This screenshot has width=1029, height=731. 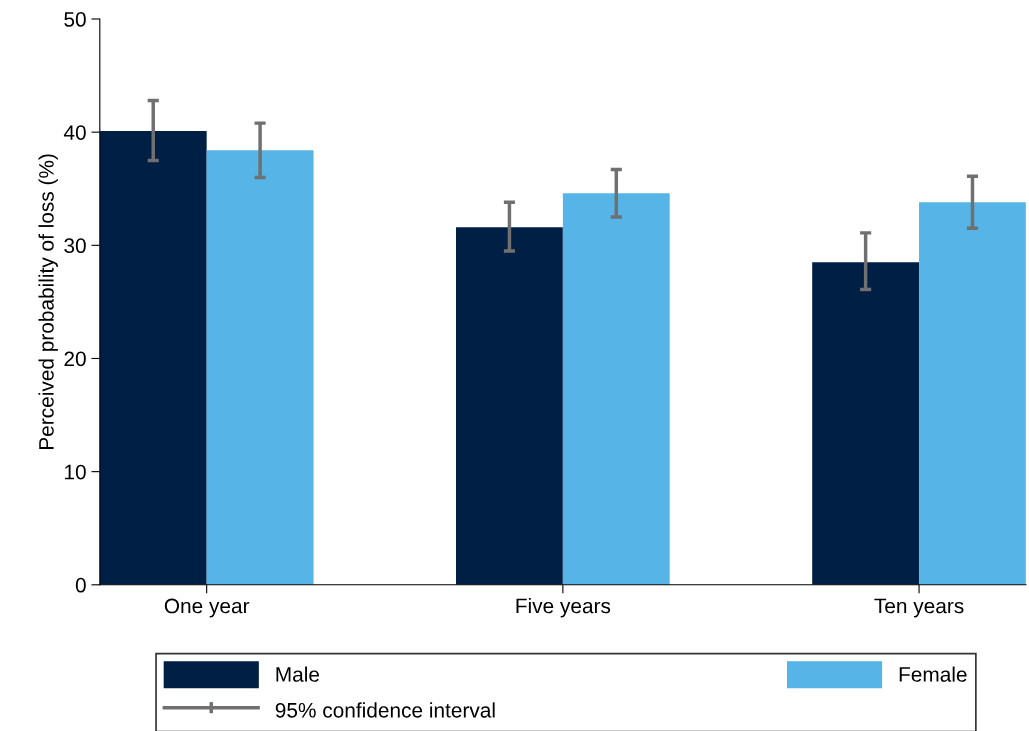 I want to click on x-tick-label: One year, so click(x=207, y=608).